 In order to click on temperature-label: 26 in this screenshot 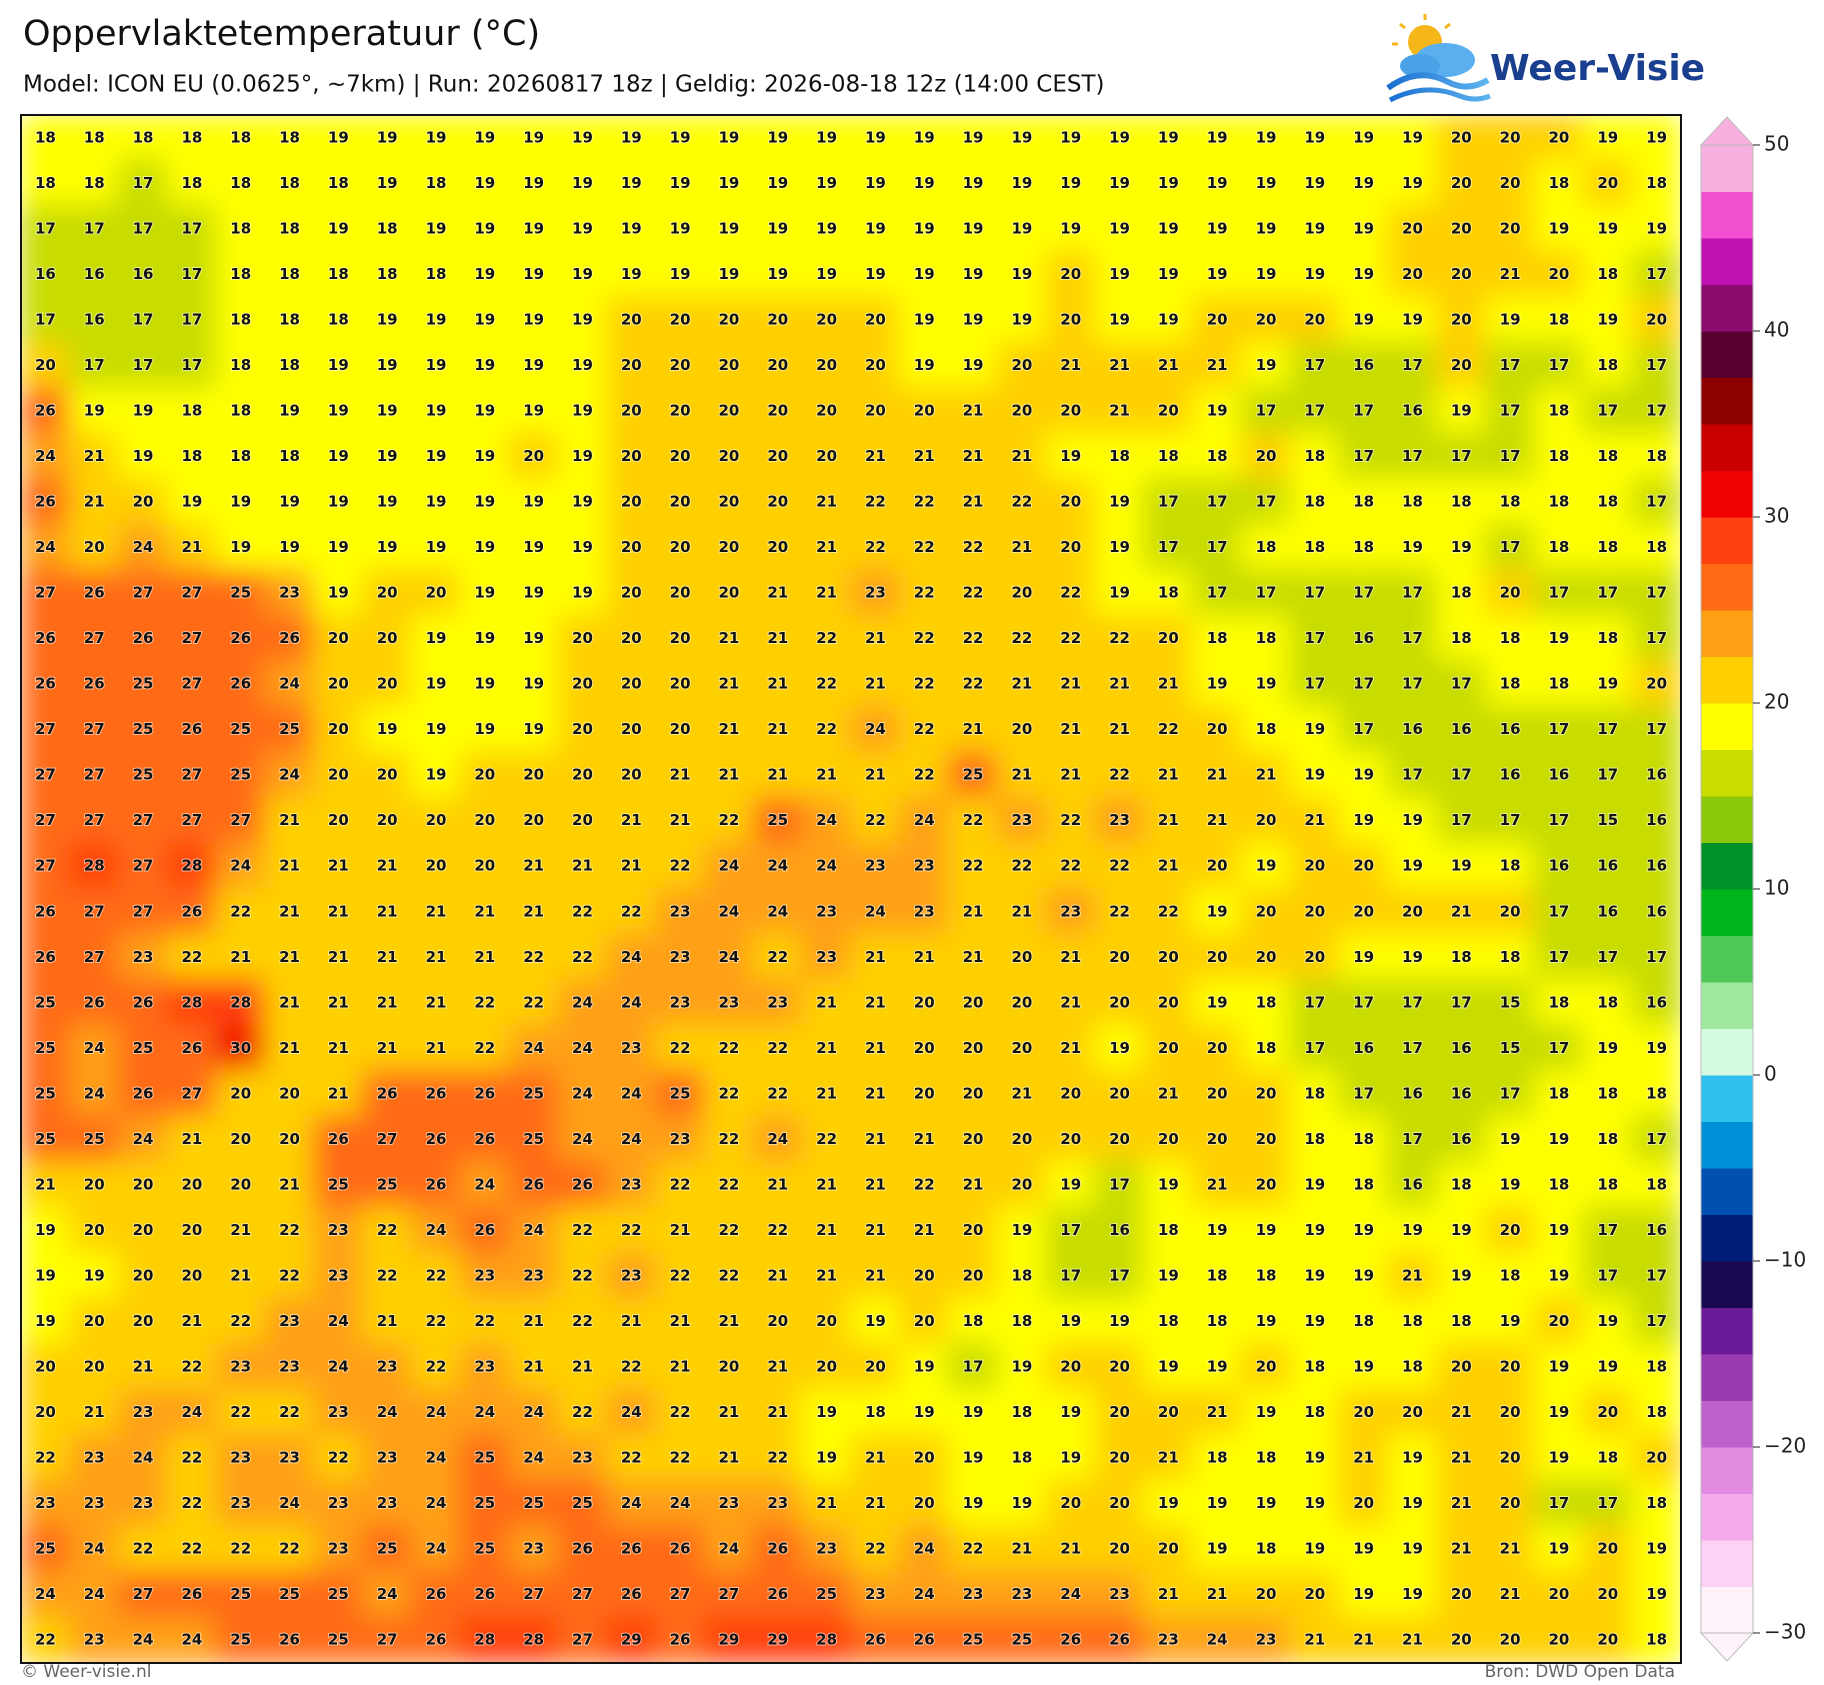, I will do `click(484, 1594)`.